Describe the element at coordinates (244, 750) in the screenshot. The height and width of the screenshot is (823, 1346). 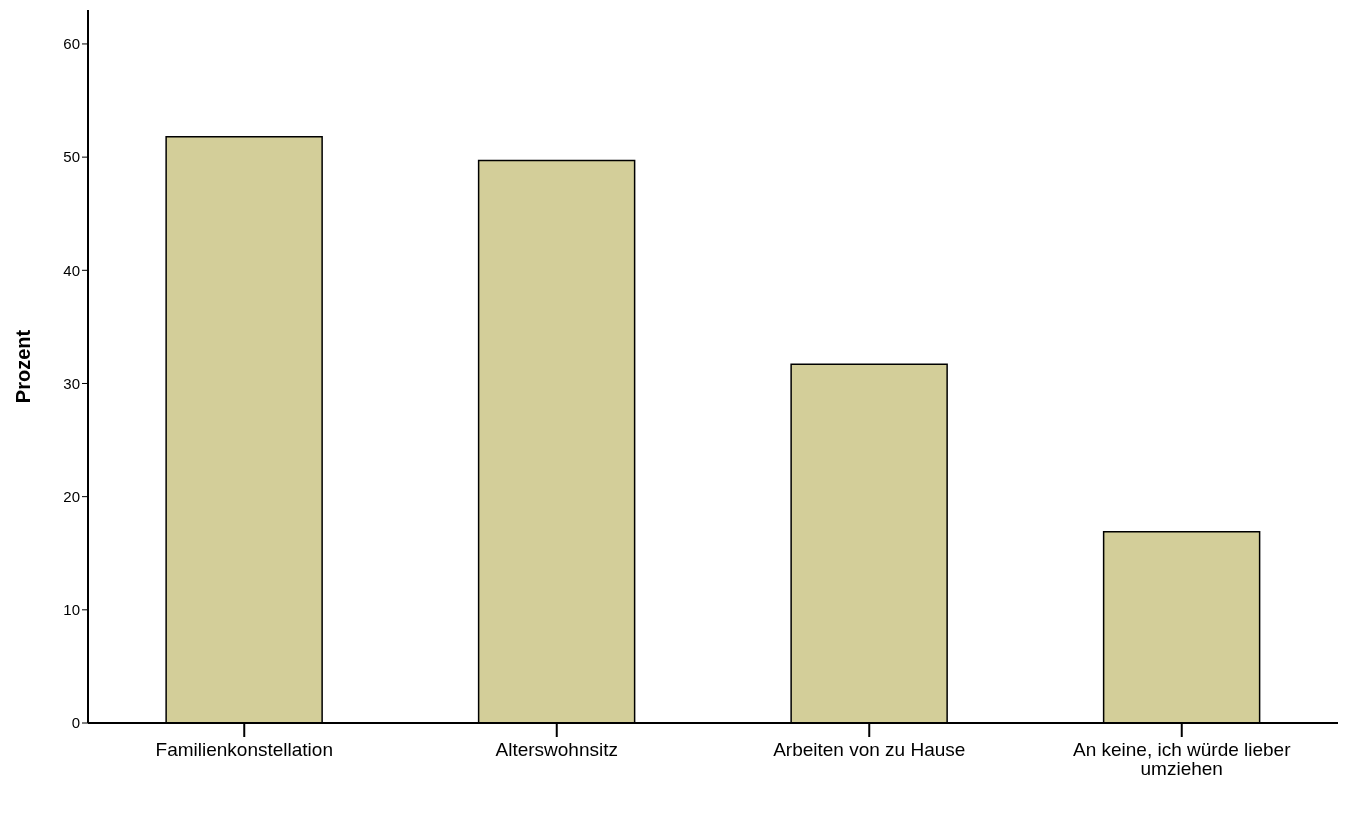
I see `x-tick-label: Familienkonstellation` at that location.